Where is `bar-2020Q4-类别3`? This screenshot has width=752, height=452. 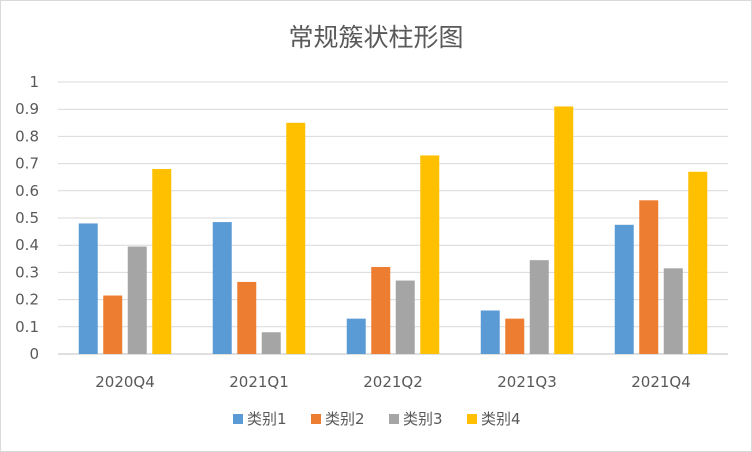 bar-2020Q4-类别3 is located at coordinates (137, 300).